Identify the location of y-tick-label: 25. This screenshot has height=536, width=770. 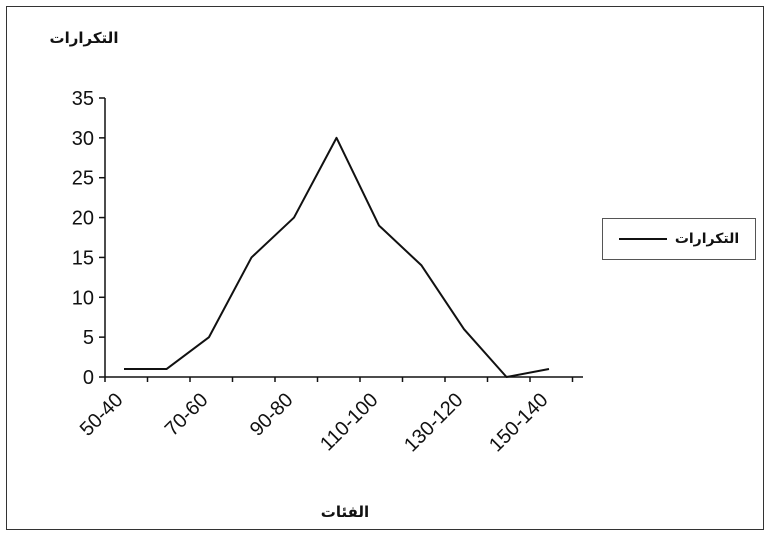
(83, 179).